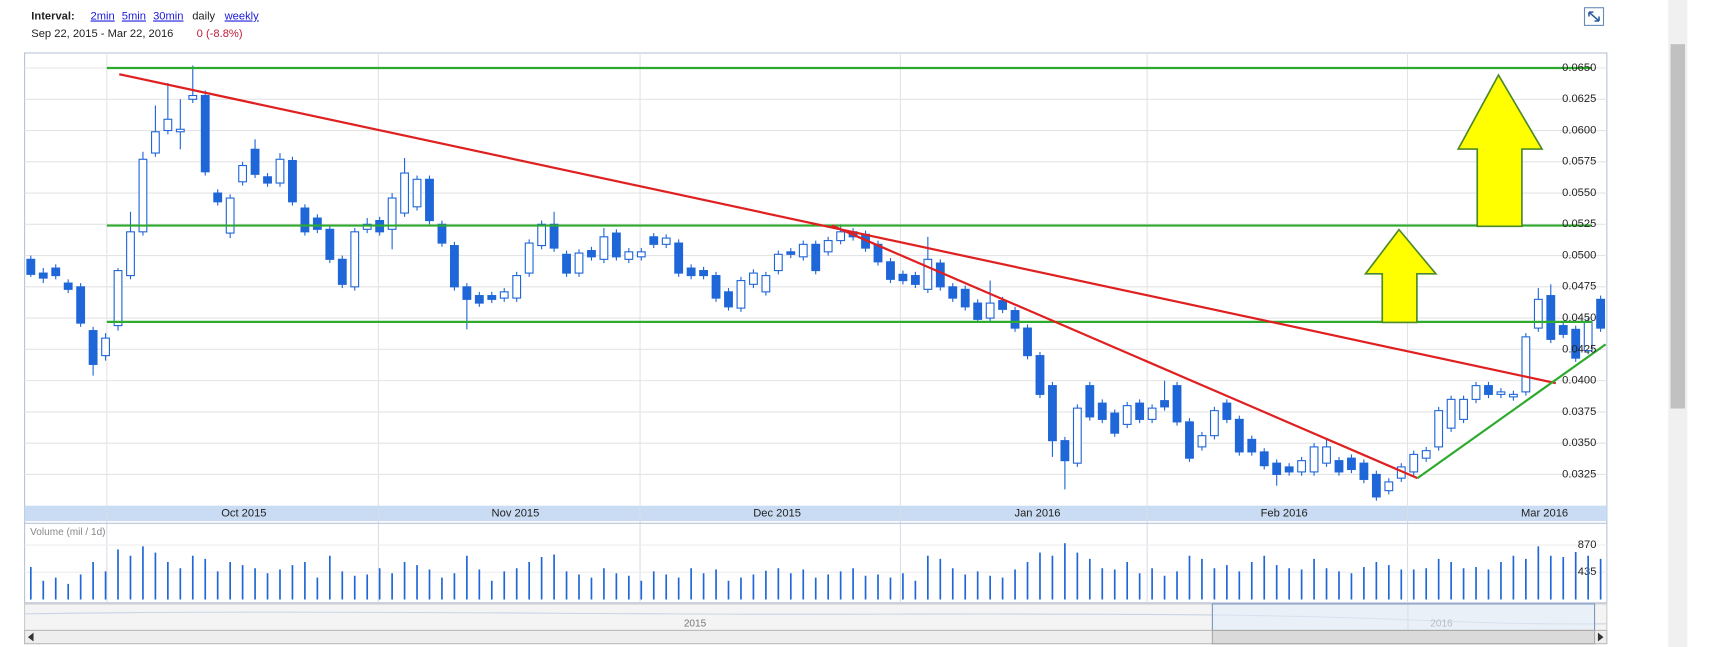  Describe the element at coordinates (1579, 381) in the screenshot. I see `y-tick-label: 0.0400` at that location.